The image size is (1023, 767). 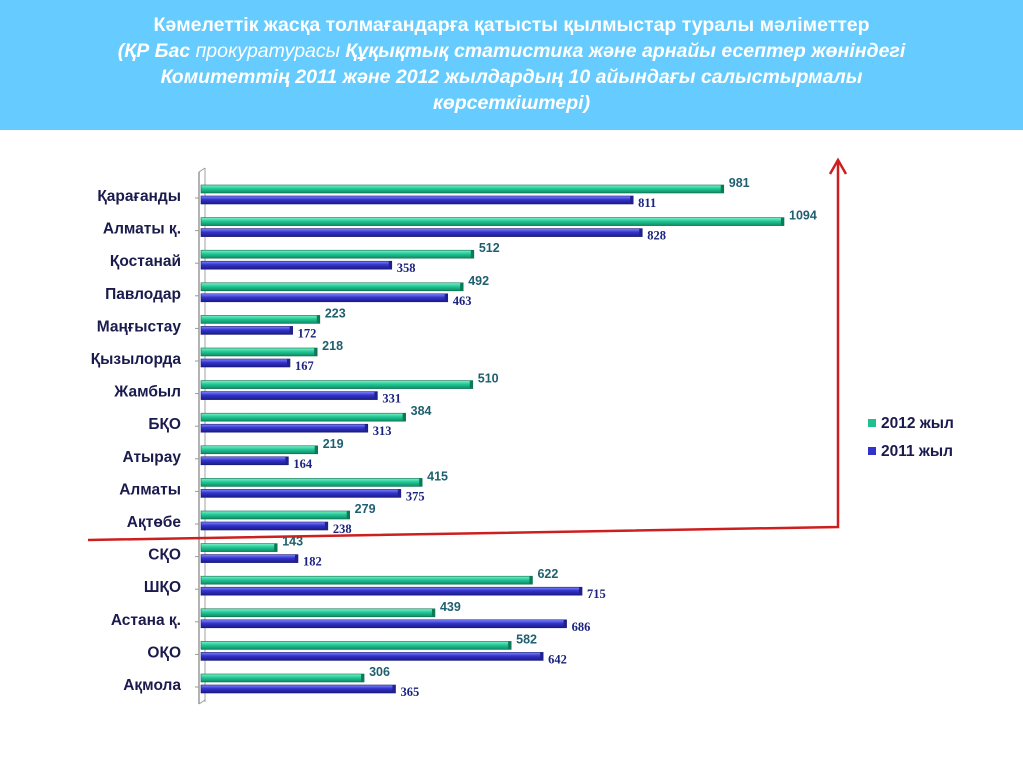 What do you see at coordinates (489, 248) in the screenshot?
I see `data-label-2012: 512` at bounding box center [489, 248].